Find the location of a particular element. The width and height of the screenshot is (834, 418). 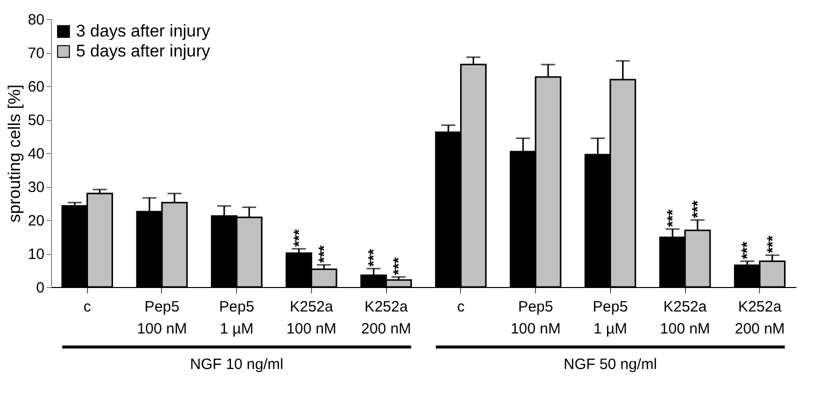

text: NGF 50 ng/ml is located at coordinates (610, 364).